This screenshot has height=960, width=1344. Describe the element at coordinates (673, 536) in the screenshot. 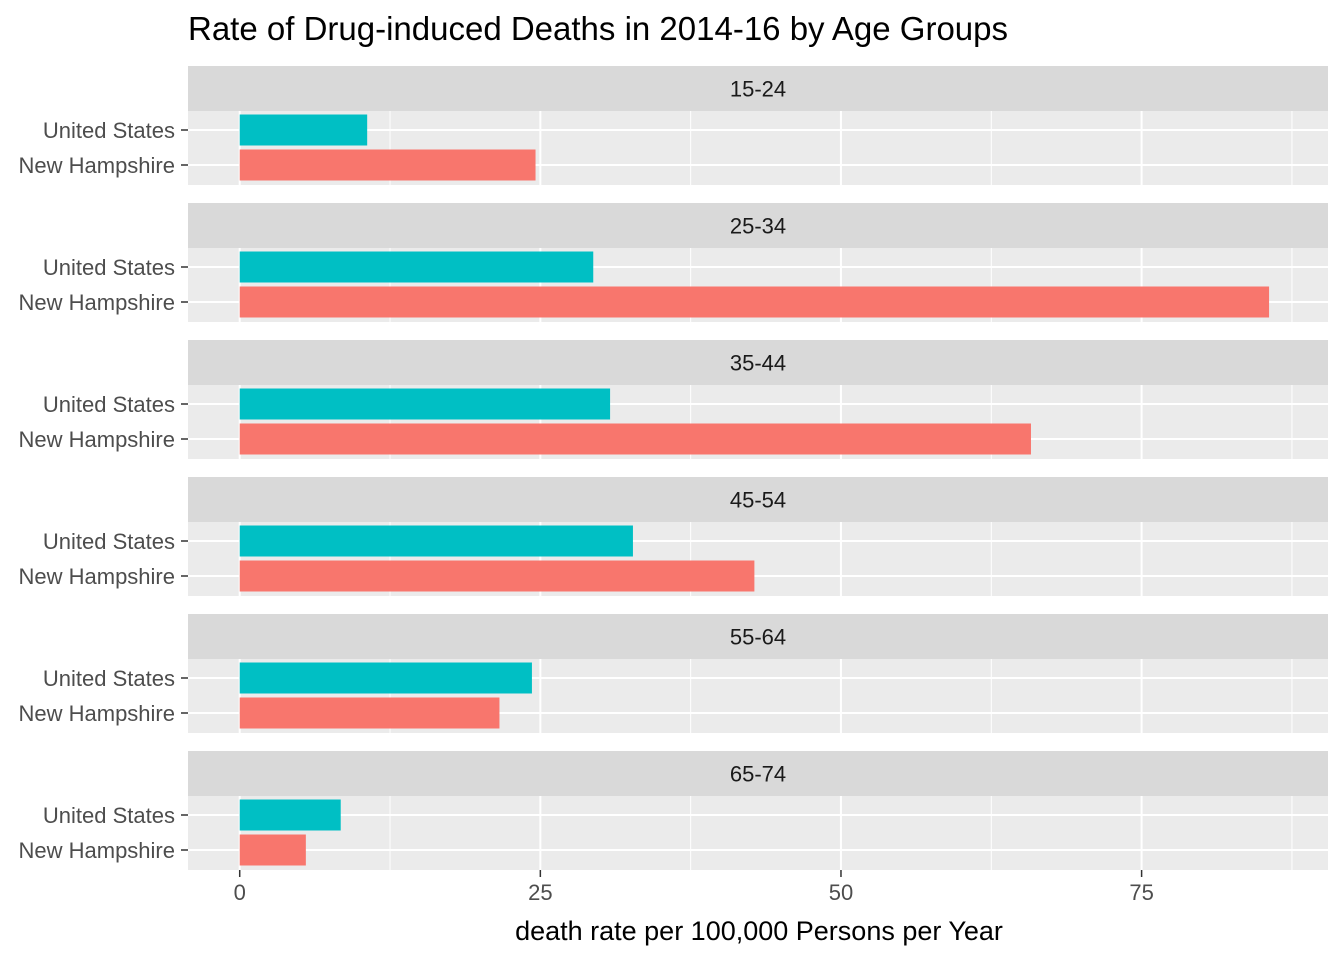

I see `facet-45-54: 45-54 United States New Hampshire` at that location.